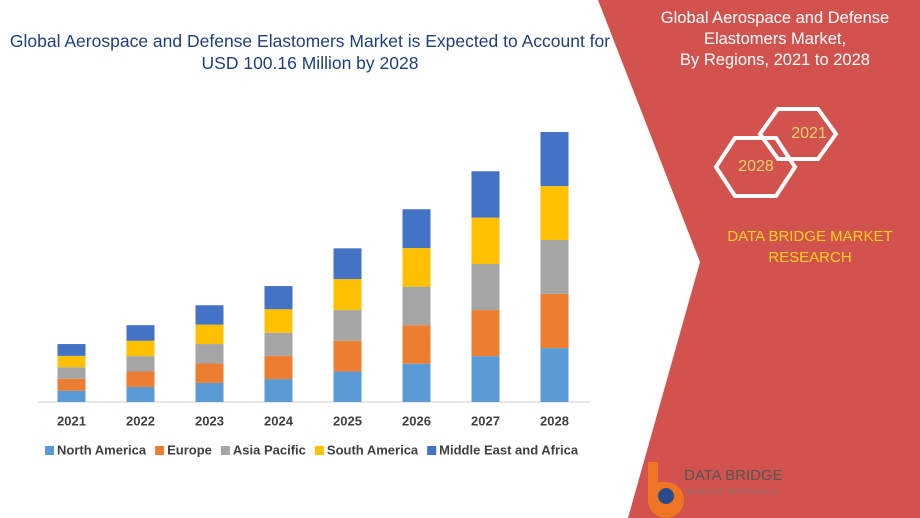 Image resolution: width=920 pixels, height=518 pixels. Describe the element at coordinates (509, 449) in the screenshot. I see `legend-label: Middle East and Africa` at that location.